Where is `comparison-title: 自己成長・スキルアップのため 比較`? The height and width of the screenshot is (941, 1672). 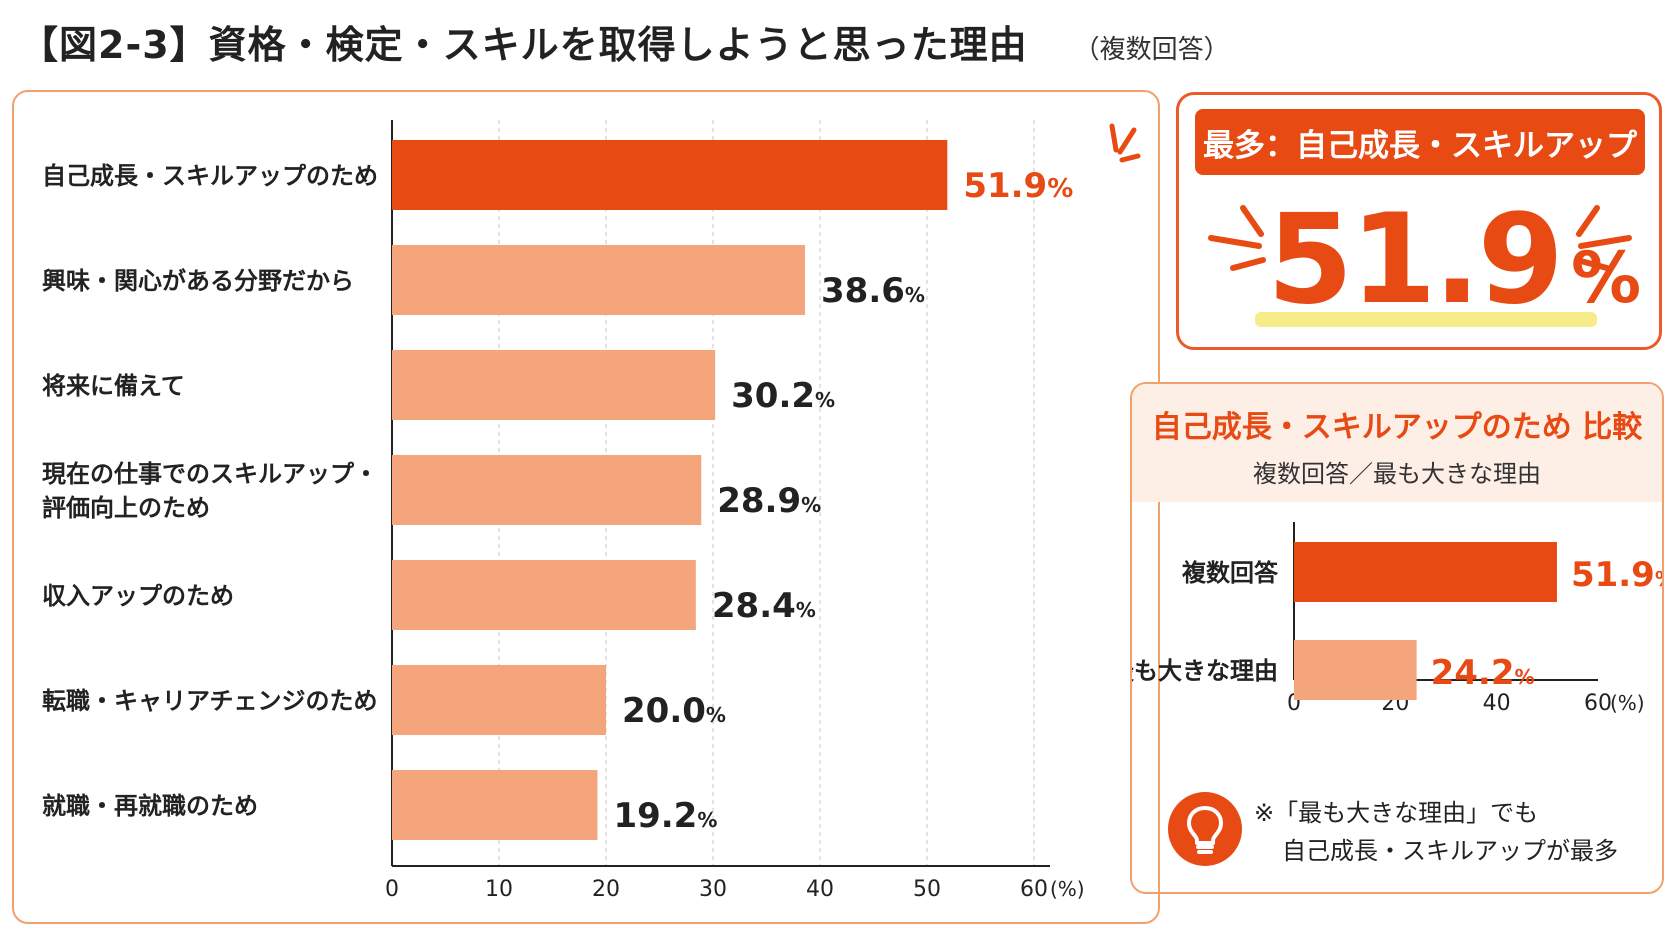
comparison-title: 自己成長・スキルアップのため 比較 is located at coordinates (1397, 427).